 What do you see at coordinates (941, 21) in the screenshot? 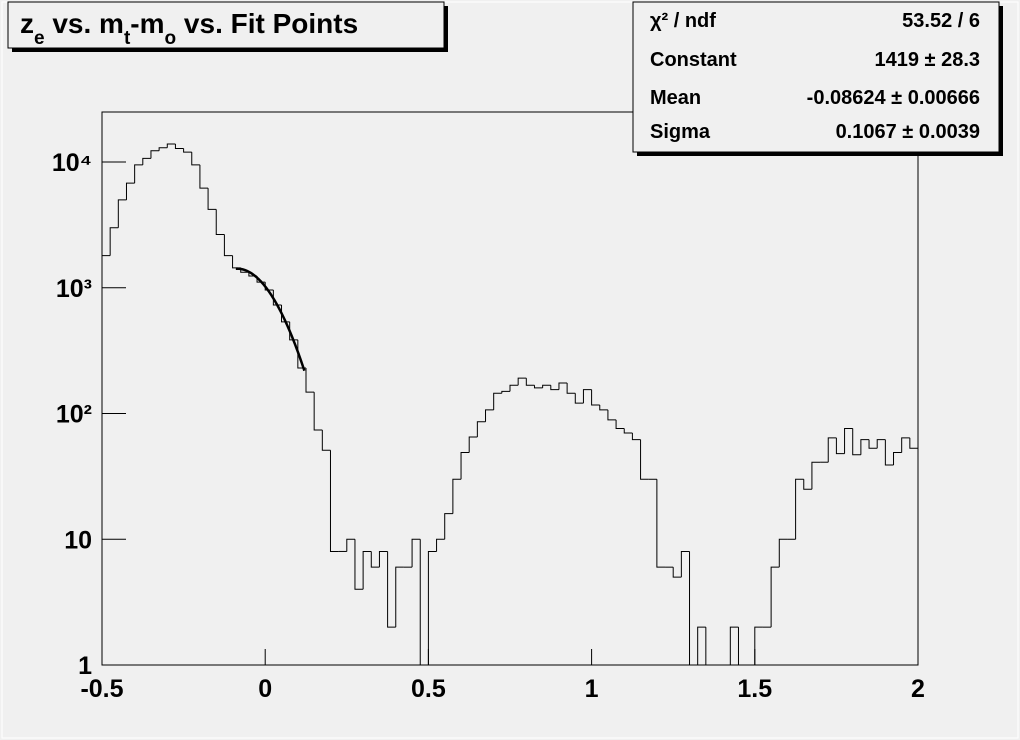
I see `stats-value: 53.52 / 6` at bounding box center [941, 21].